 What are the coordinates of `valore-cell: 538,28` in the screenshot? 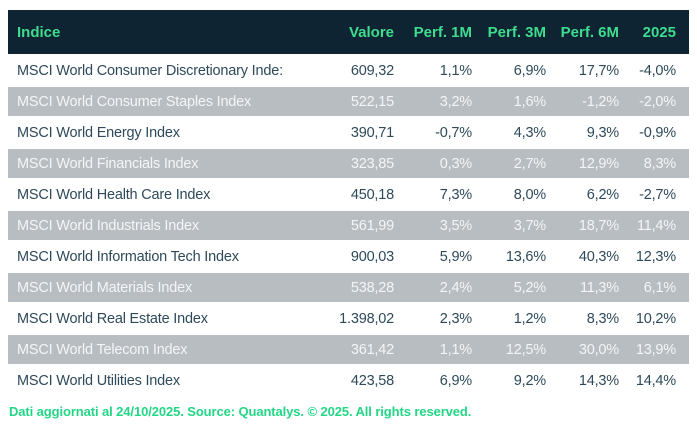 It's located at (372, 287).